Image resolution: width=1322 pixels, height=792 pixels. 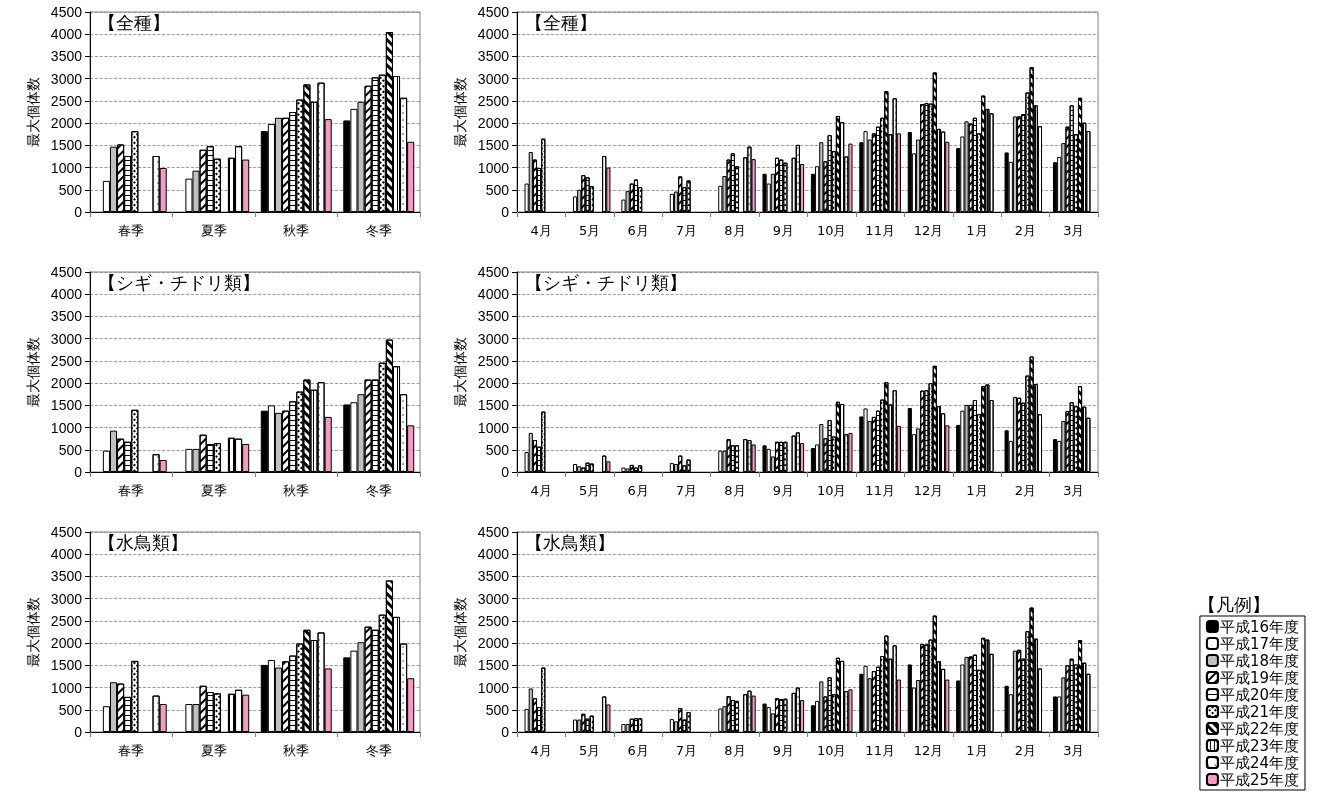 I want to click on legend-label: 平成23年度, so click(x=1259, y=745).